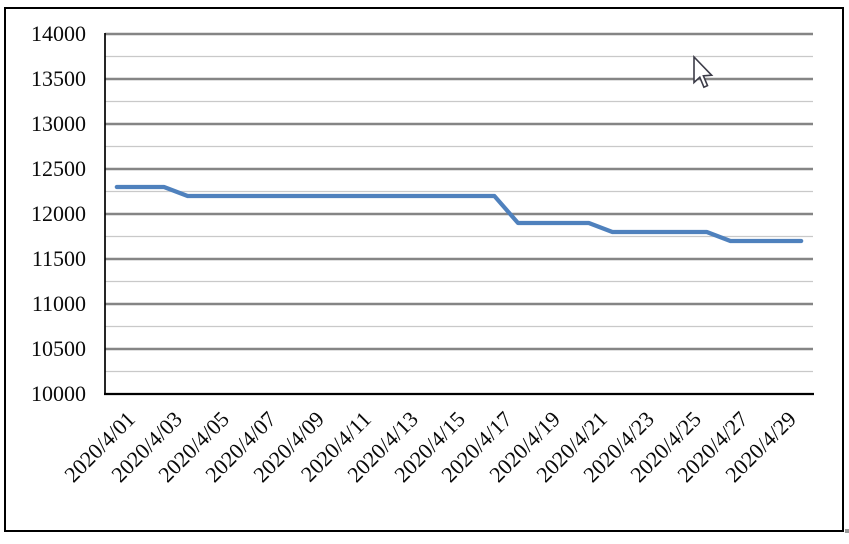 This screenshot has height=544, width=849. What do you see at coordinates (58, 213) in the screenshot?
I see `y-tick-label: 12000` at bounding box center [58, 213].